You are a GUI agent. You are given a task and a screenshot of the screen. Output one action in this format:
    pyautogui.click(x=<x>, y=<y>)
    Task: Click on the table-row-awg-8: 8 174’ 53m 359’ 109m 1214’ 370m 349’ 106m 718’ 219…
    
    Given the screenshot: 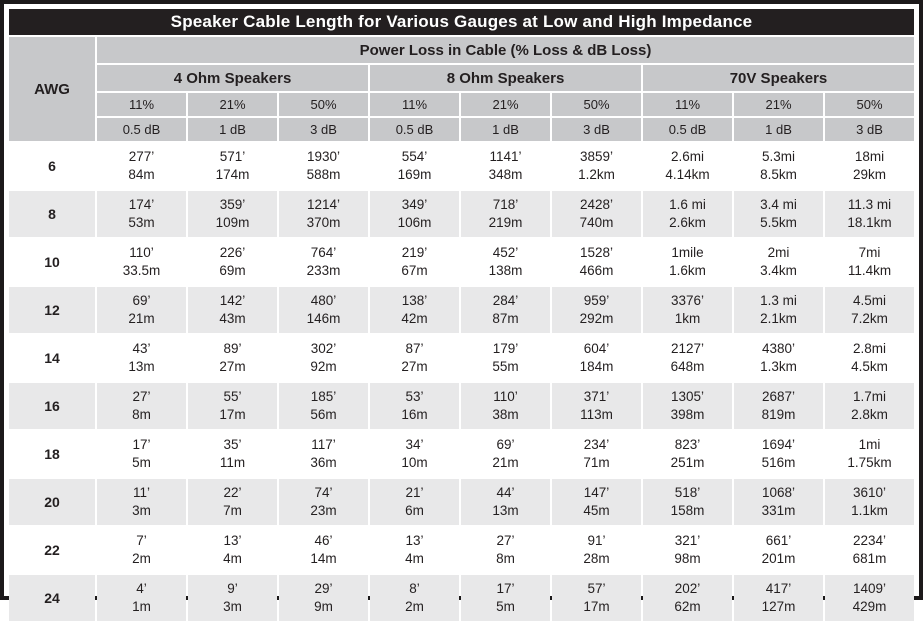 What is the action you would take?
    pyautogui.click(x=461, y=214)
    